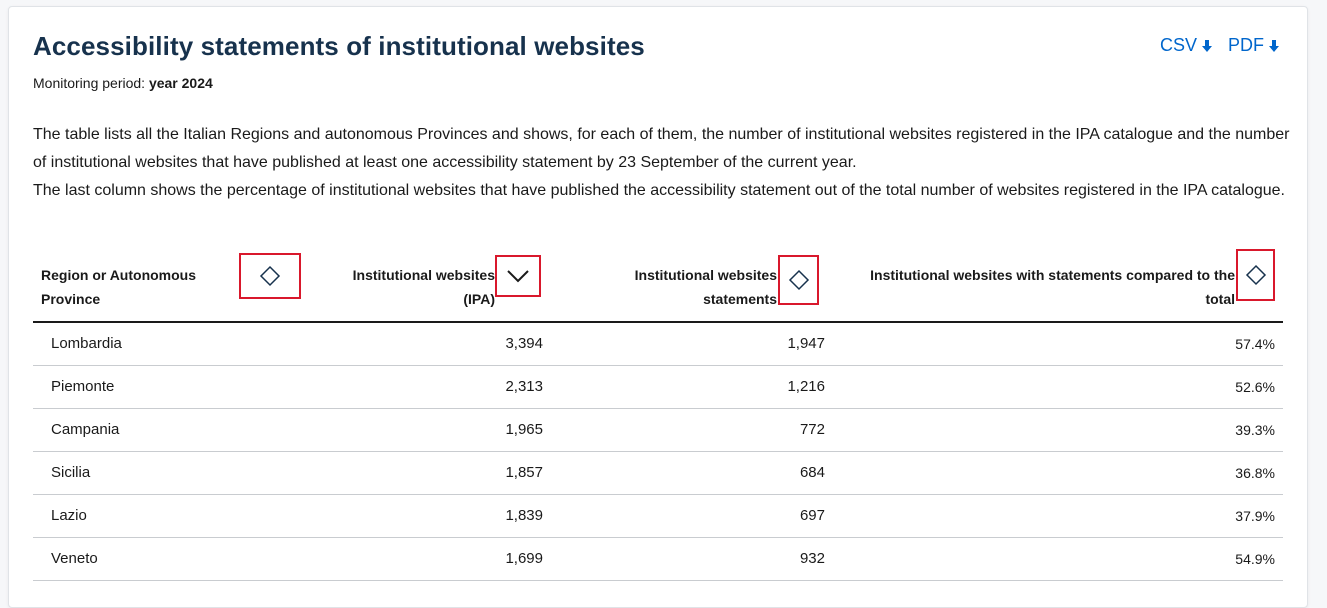  I want to click on table-row: Lazio 1,839 697 37.9%, so click(658, 516).